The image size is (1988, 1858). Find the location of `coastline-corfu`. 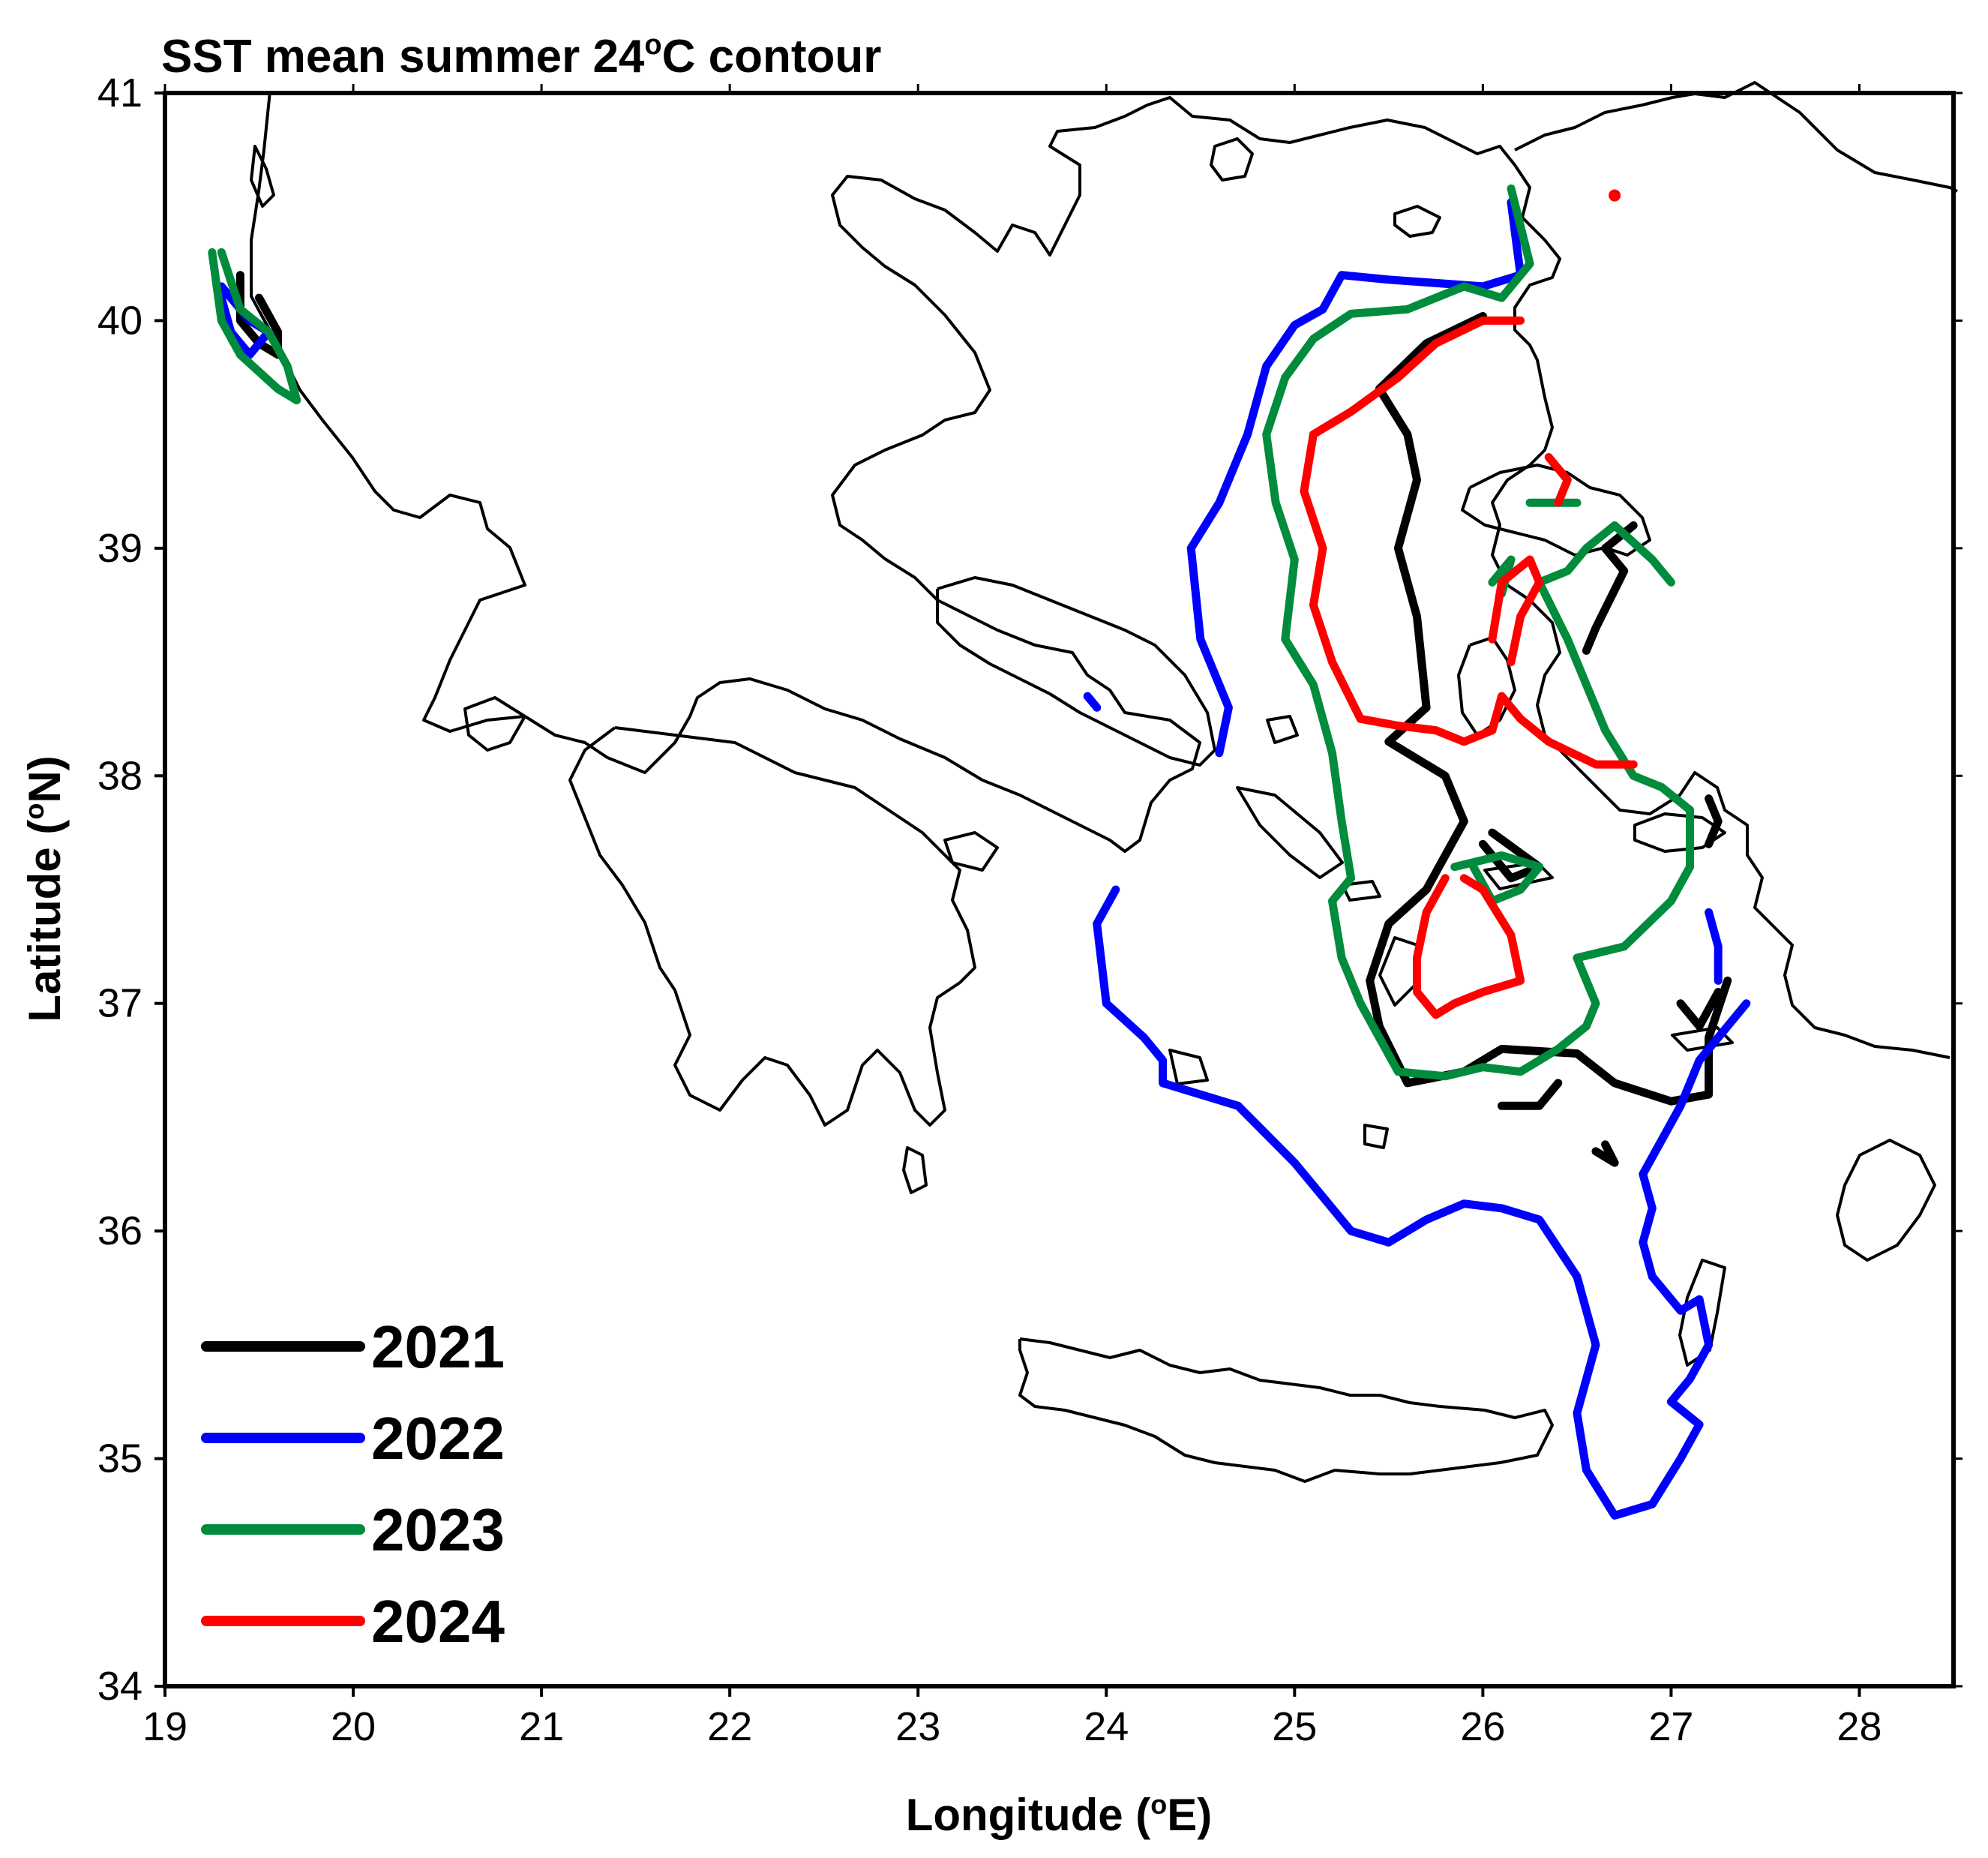

coastline-corfu is located at coordinates (262, 176).